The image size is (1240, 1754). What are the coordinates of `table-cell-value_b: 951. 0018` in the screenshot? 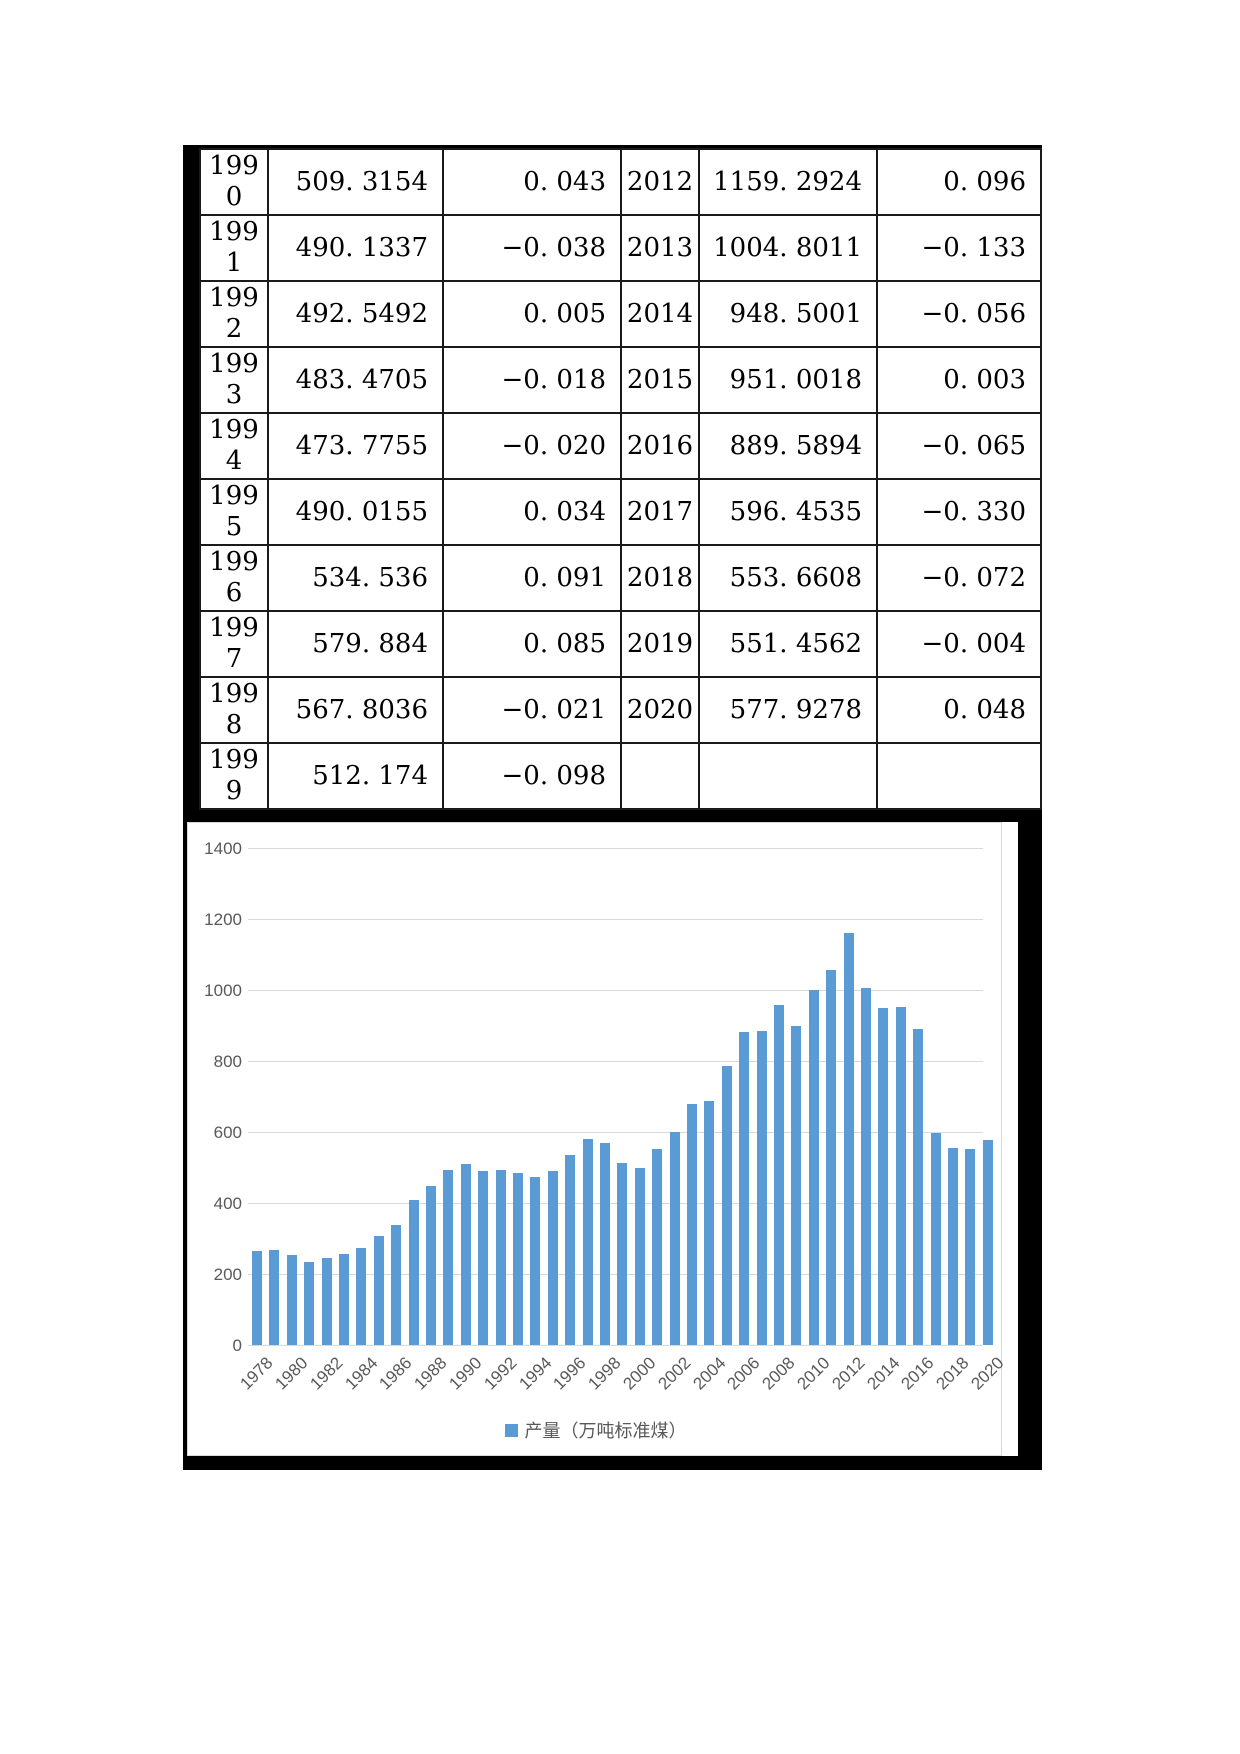 It's located at (788, 380).